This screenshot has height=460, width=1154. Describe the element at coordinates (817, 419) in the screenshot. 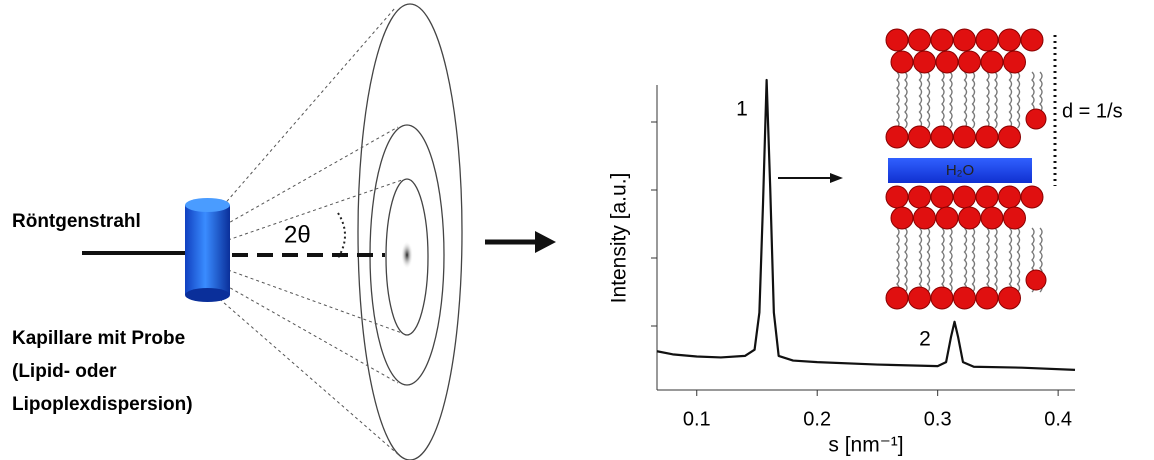

I see `x-tick-label: 0.2` at that location.